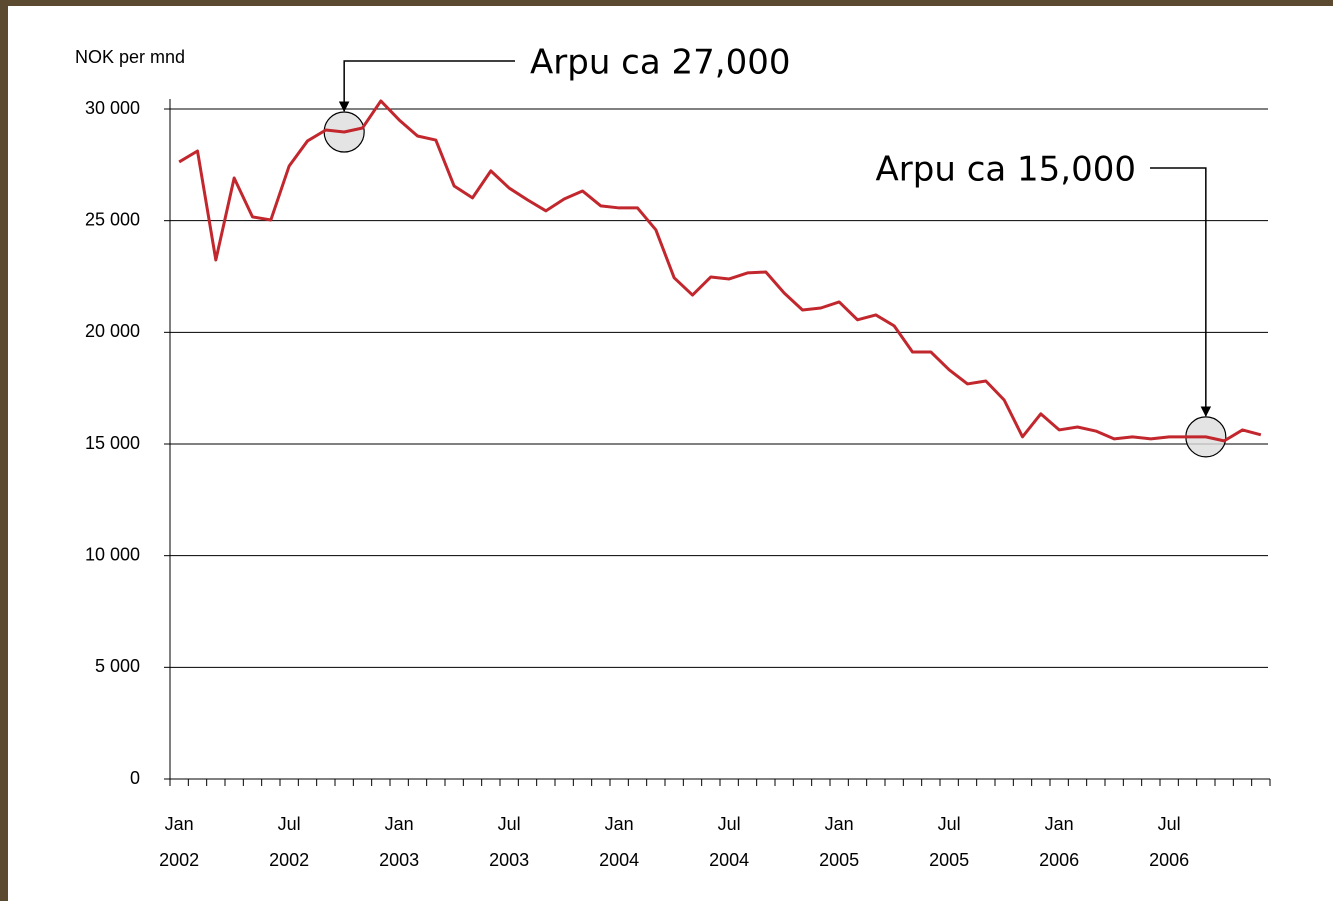 Image resolution: width=1333 pixels, height=901 pixels. What do you see at coordinates (1006, 170) in the screenshot?
I see `annotation: Arpu ca 15,000` at bounding box center [1006, 170].